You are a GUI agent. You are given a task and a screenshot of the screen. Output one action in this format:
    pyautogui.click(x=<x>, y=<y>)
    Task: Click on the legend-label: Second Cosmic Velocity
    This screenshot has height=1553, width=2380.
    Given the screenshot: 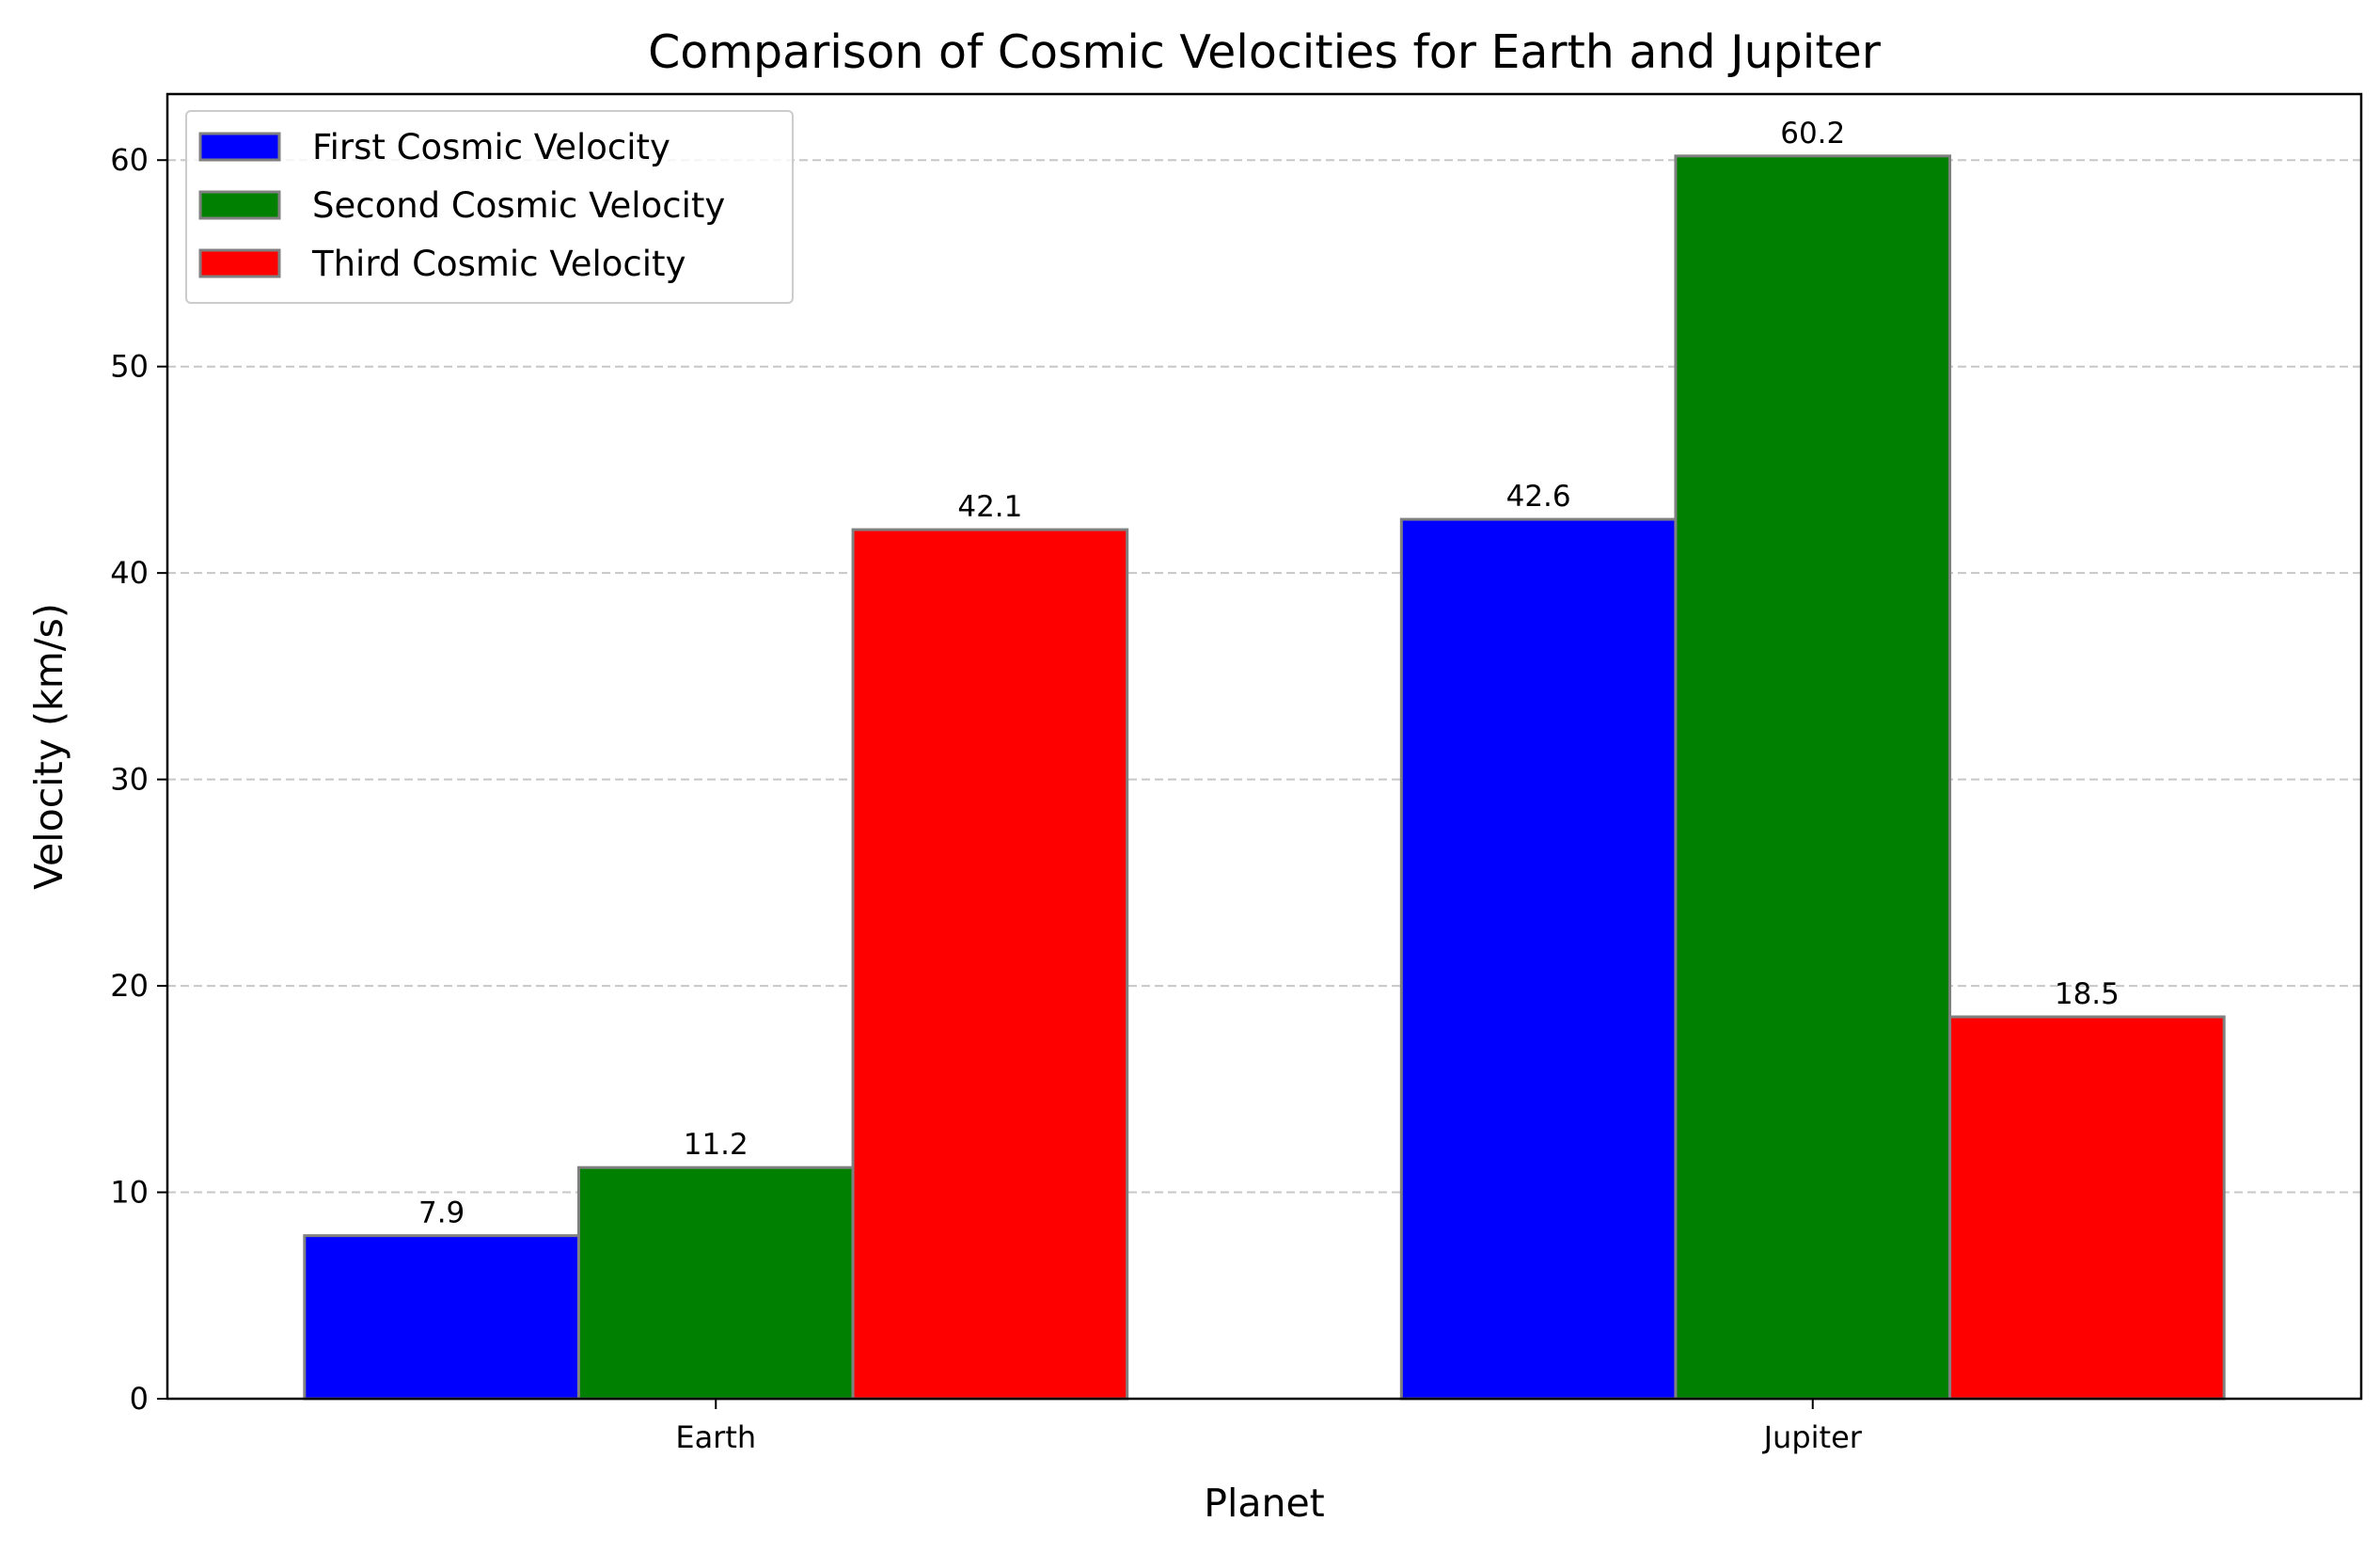 What is the action you would take?
    pyautogui.click(x=518, y=205)
    